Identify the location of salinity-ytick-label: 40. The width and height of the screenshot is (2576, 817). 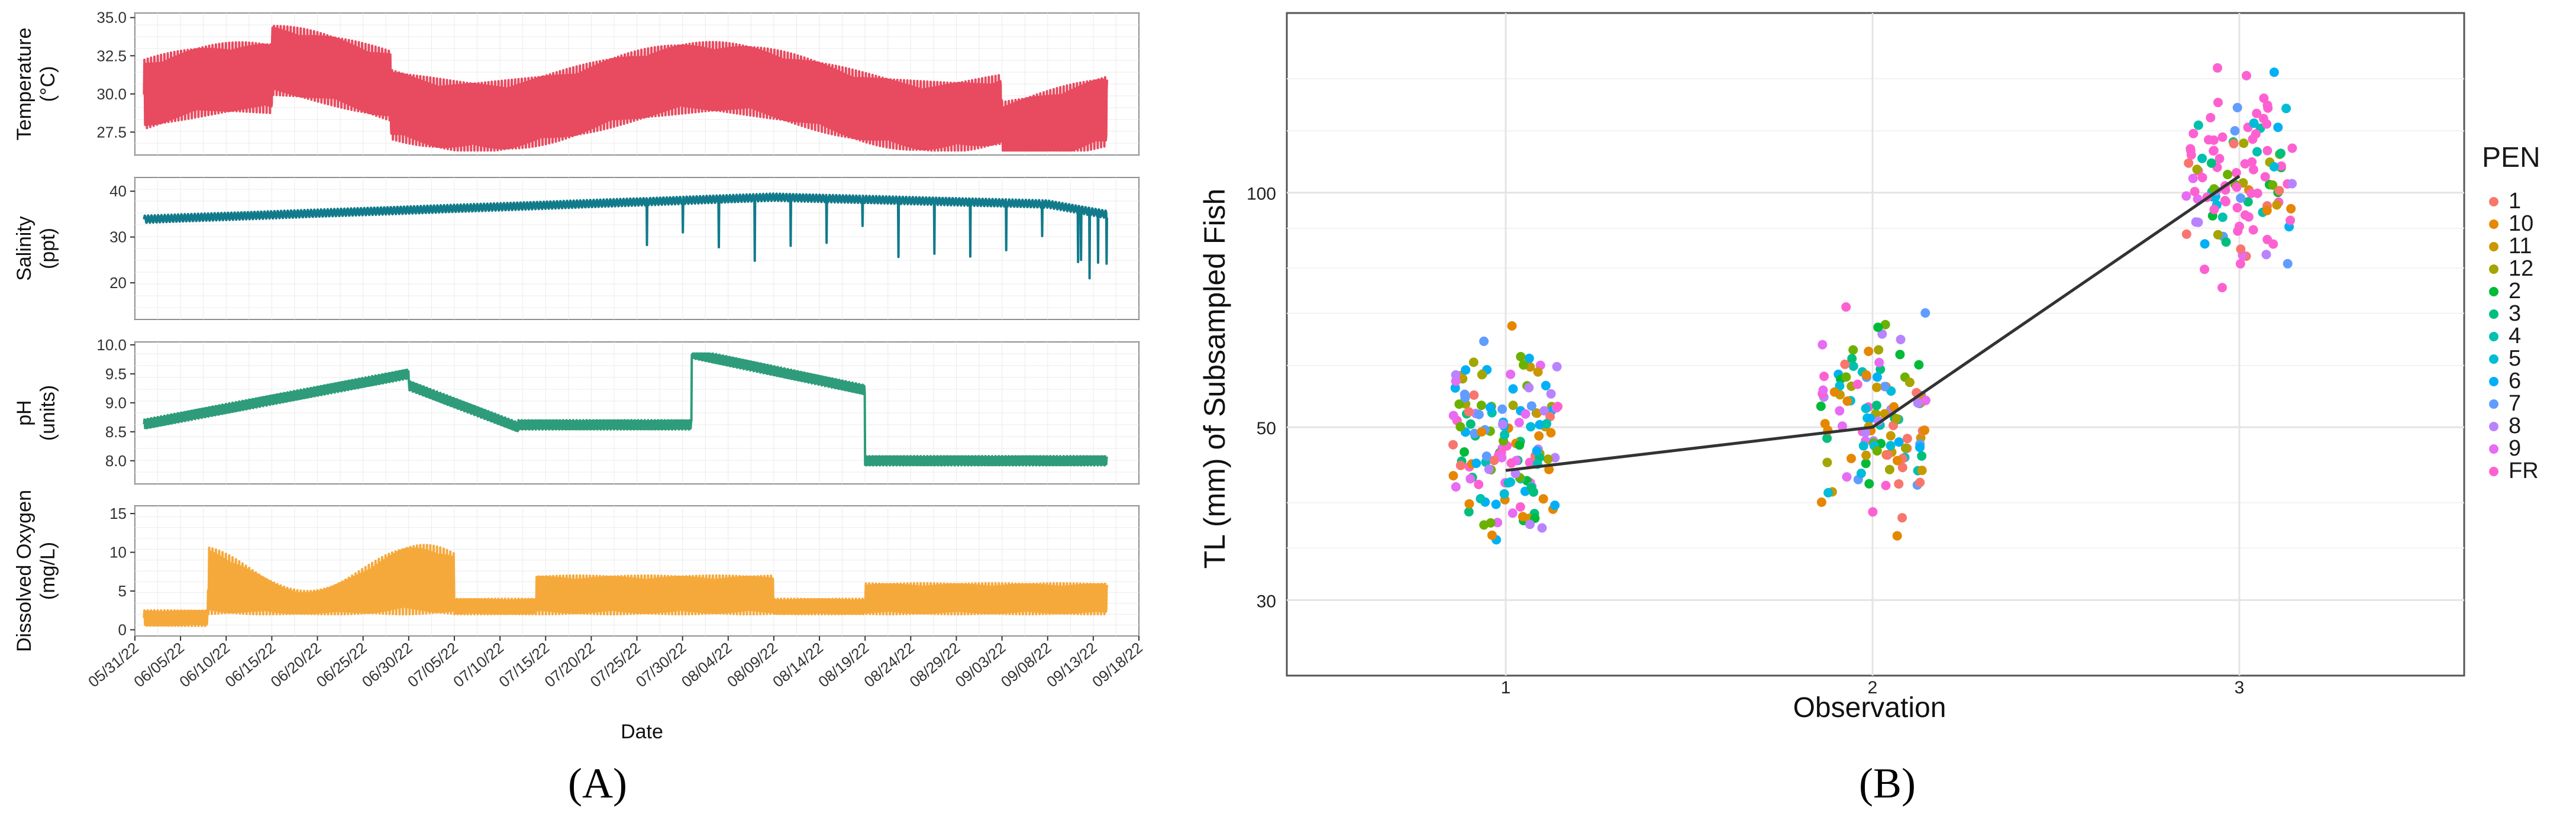
(118, 191).